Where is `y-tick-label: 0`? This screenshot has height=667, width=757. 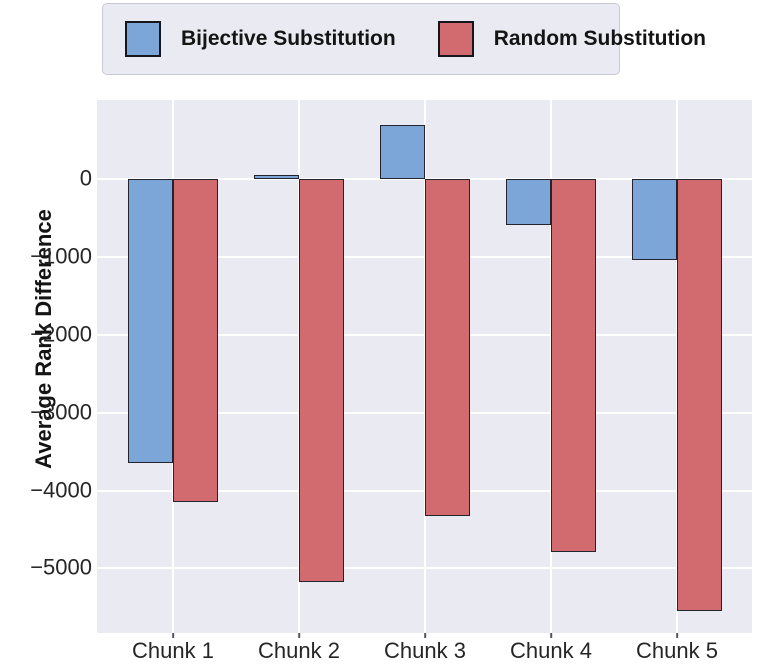
y-tick-label: 0 is located at coordinates (85, 178).